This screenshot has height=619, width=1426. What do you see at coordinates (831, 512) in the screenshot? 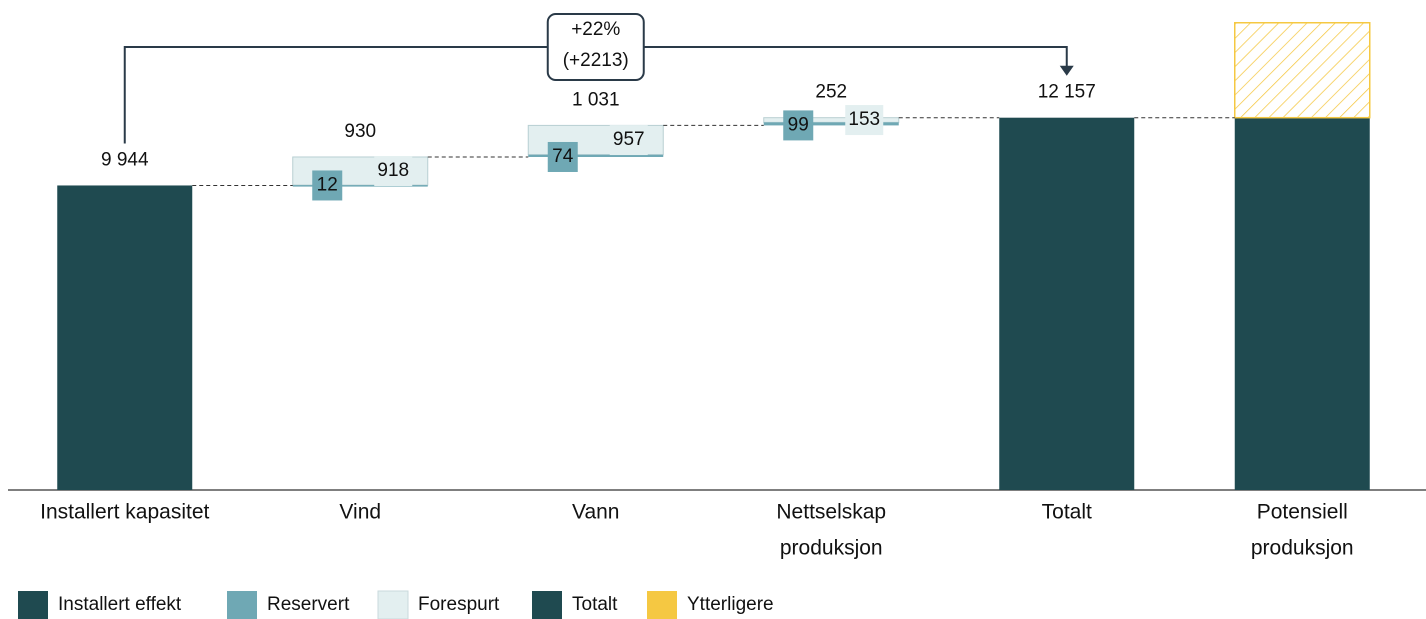
I see `x-tick-label: Nettselskap` at bounding box center [831, 512].